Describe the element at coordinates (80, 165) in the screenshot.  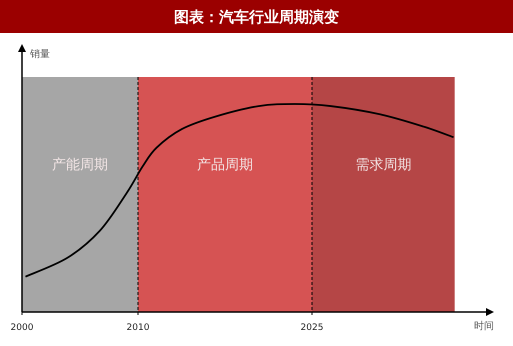
I see `band-label: 产能周期` at that location.